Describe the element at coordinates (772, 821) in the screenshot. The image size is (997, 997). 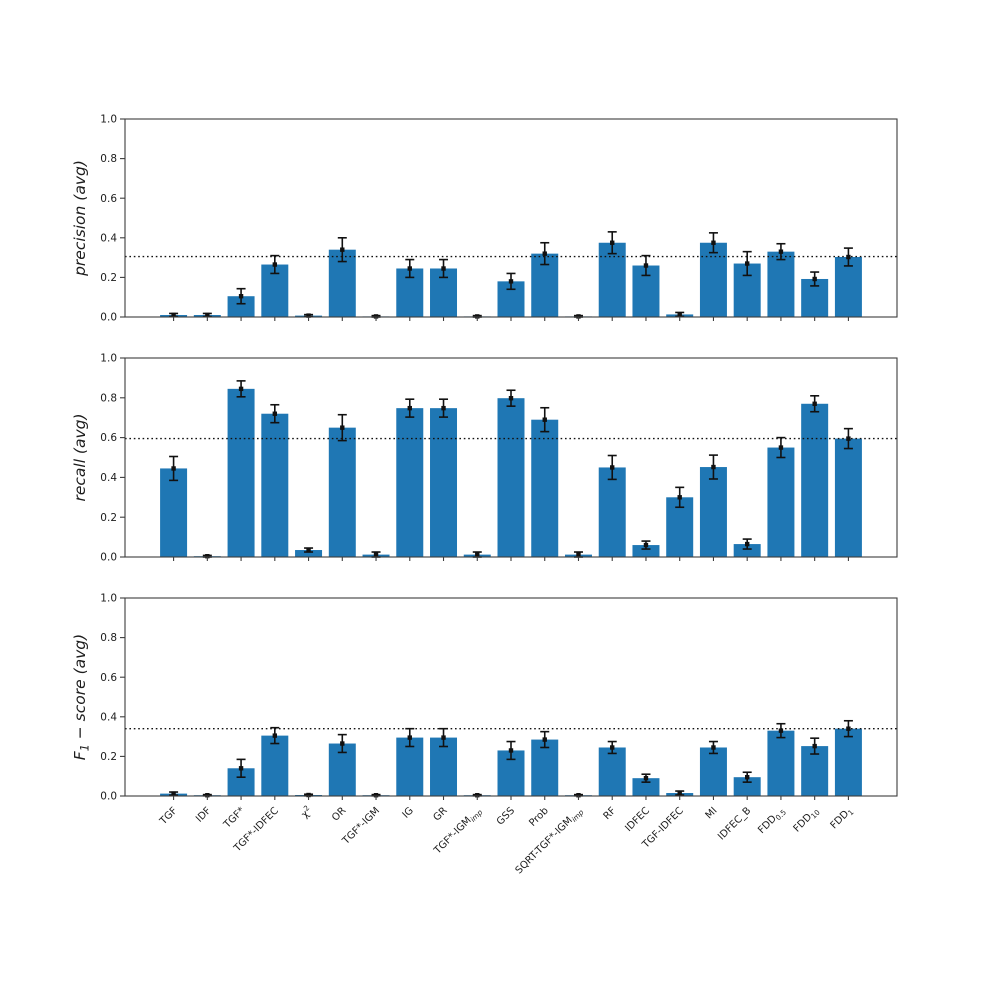
I see `x-tick-label: FDD0.5` at that location.